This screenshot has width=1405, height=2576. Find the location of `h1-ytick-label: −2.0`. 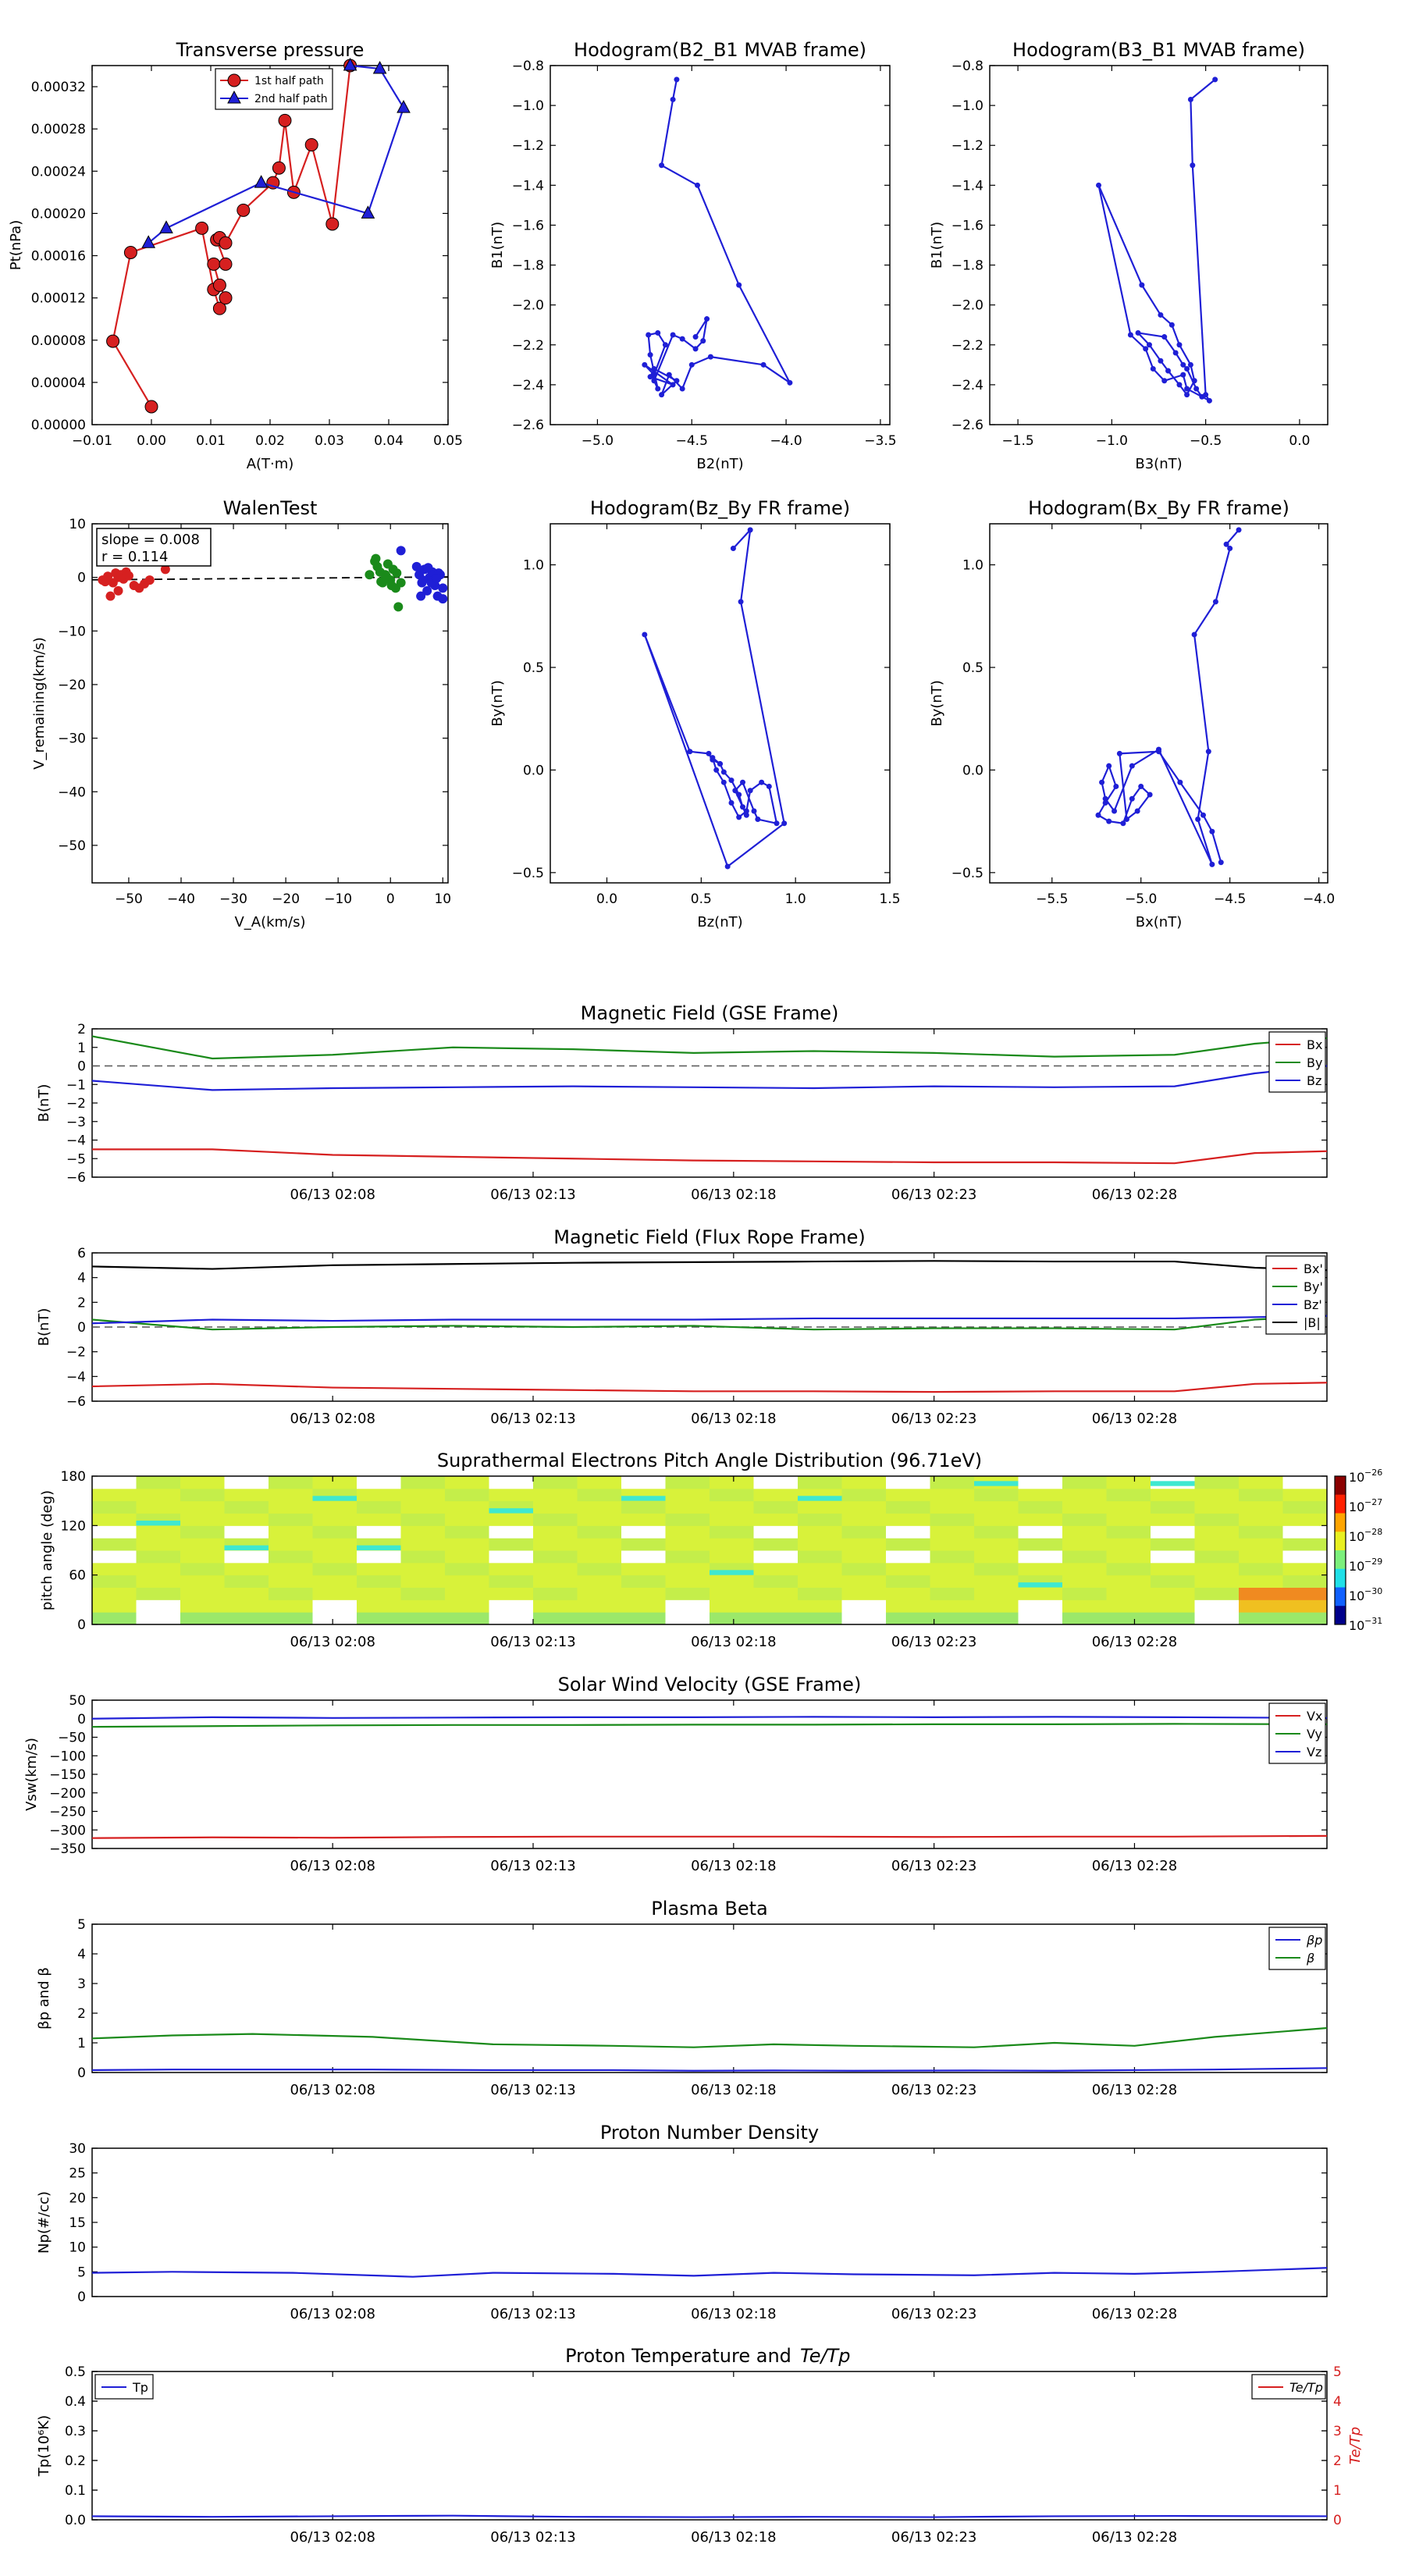

h1-ytick-label: −2.0 is located at coordinates (528, 306).